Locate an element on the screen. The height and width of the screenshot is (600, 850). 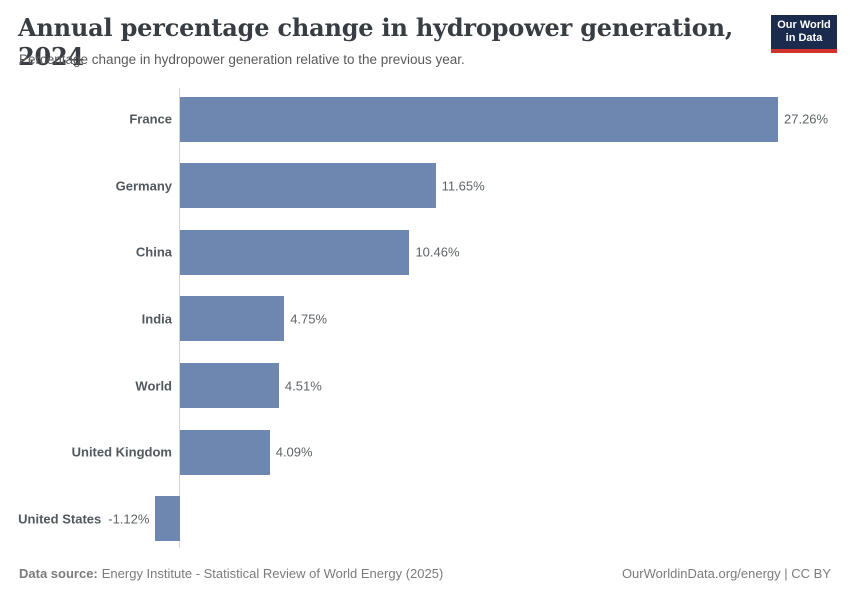
value-label: 4.75% is located at coordinates (309, 319).